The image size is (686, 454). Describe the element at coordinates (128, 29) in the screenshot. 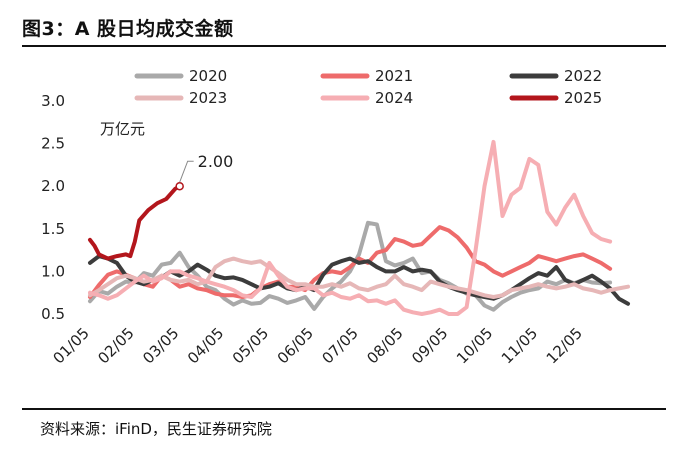

I see `figure-title: 图3：A 股日均成交金额` at that location.